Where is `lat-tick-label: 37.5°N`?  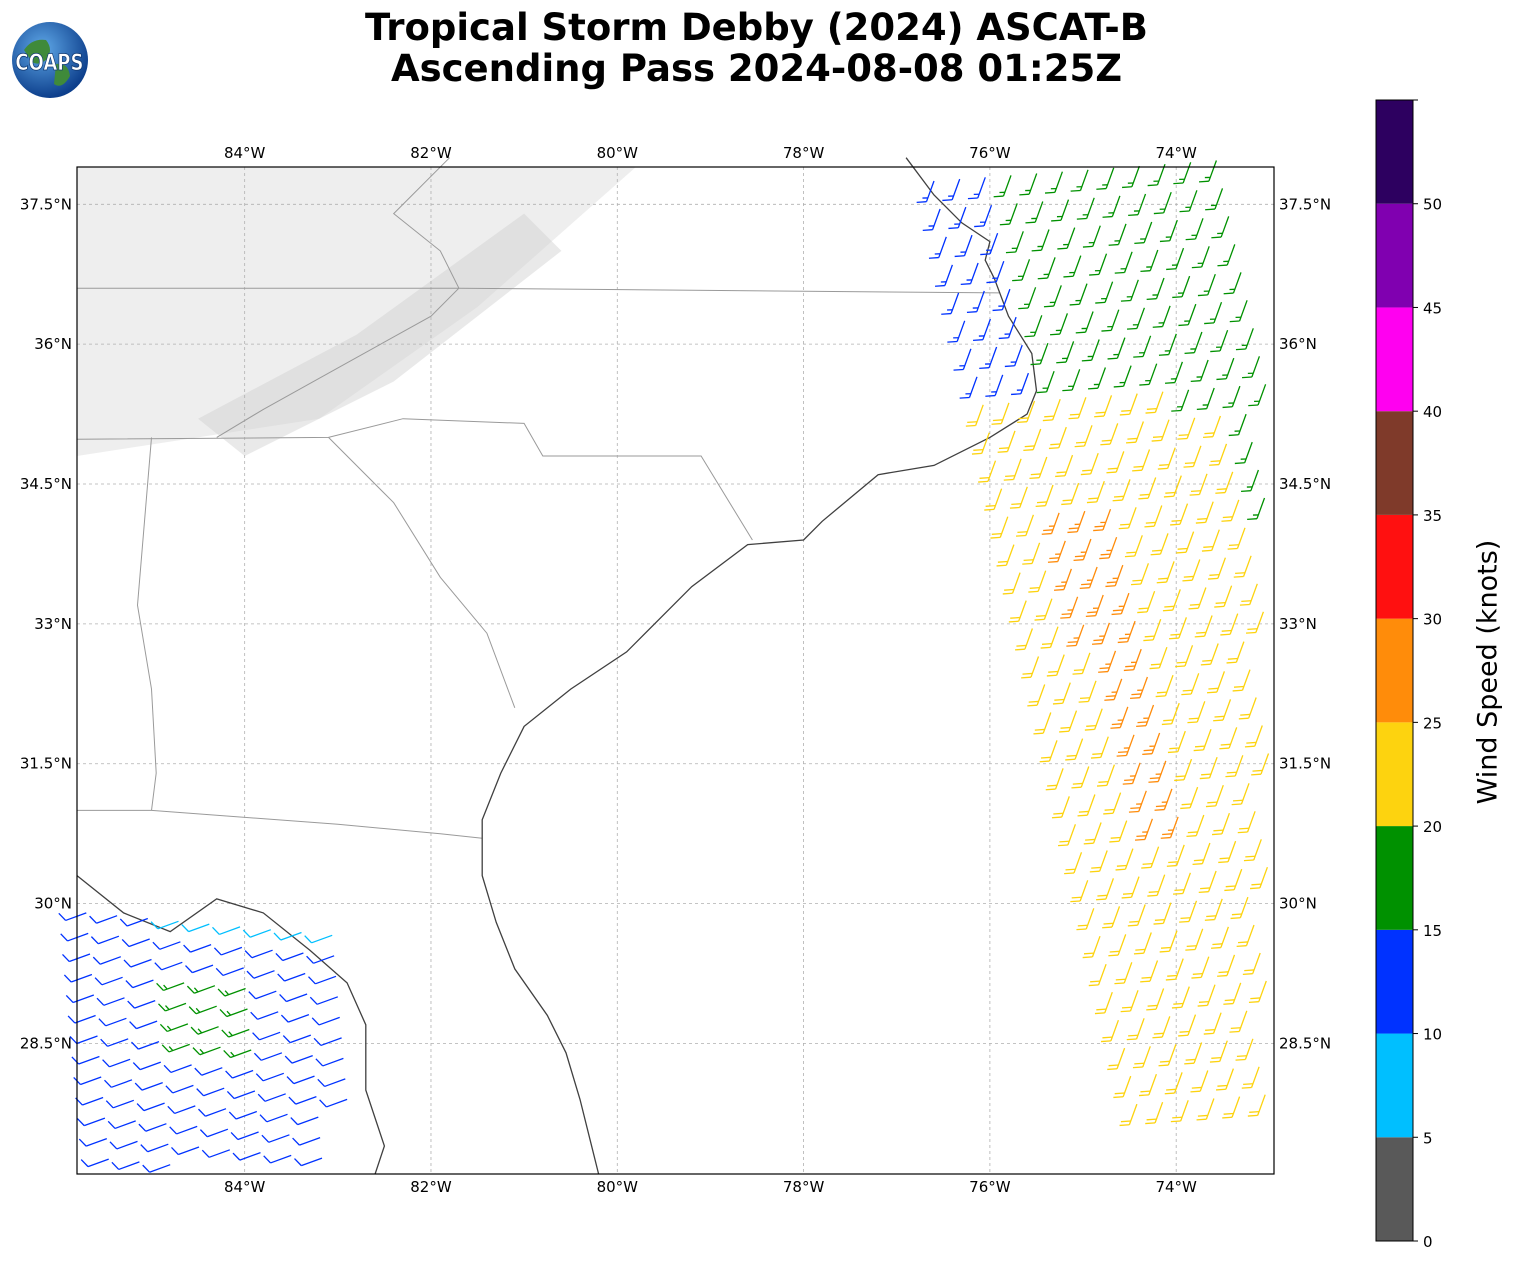 lat-tick-label: 37.5°N is located at coordinates (1305, 204).